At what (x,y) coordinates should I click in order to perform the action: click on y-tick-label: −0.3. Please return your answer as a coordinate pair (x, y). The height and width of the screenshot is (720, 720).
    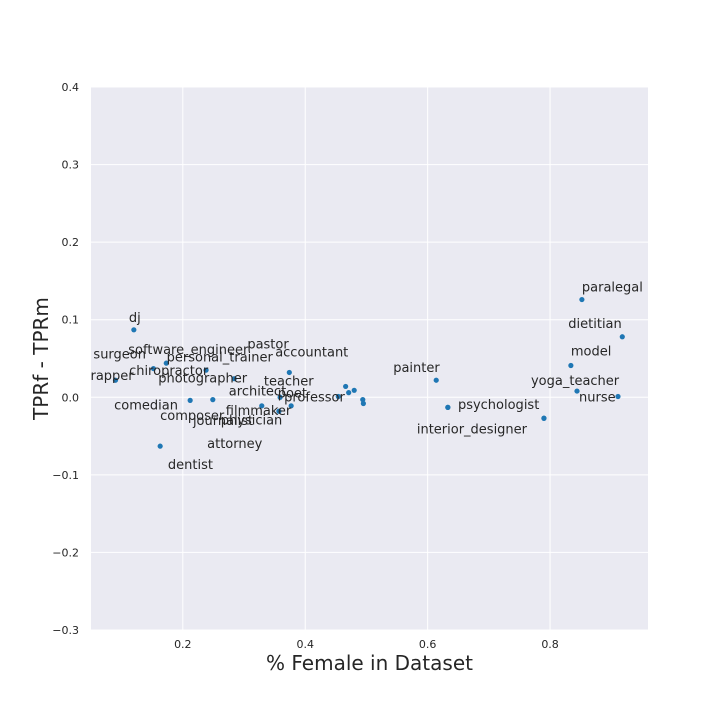
    Looking at the image, I should click on (65, 630).